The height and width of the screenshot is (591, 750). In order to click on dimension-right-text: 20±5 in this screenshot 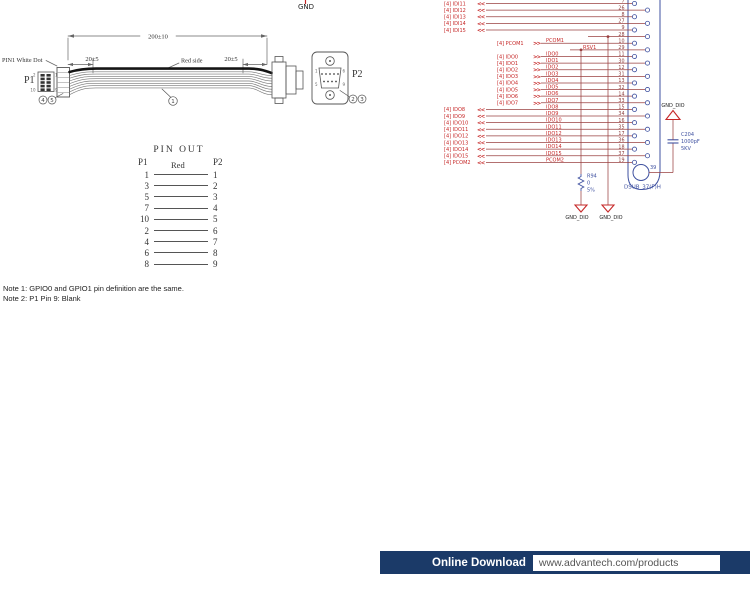, I will do `click(230, 59)`.